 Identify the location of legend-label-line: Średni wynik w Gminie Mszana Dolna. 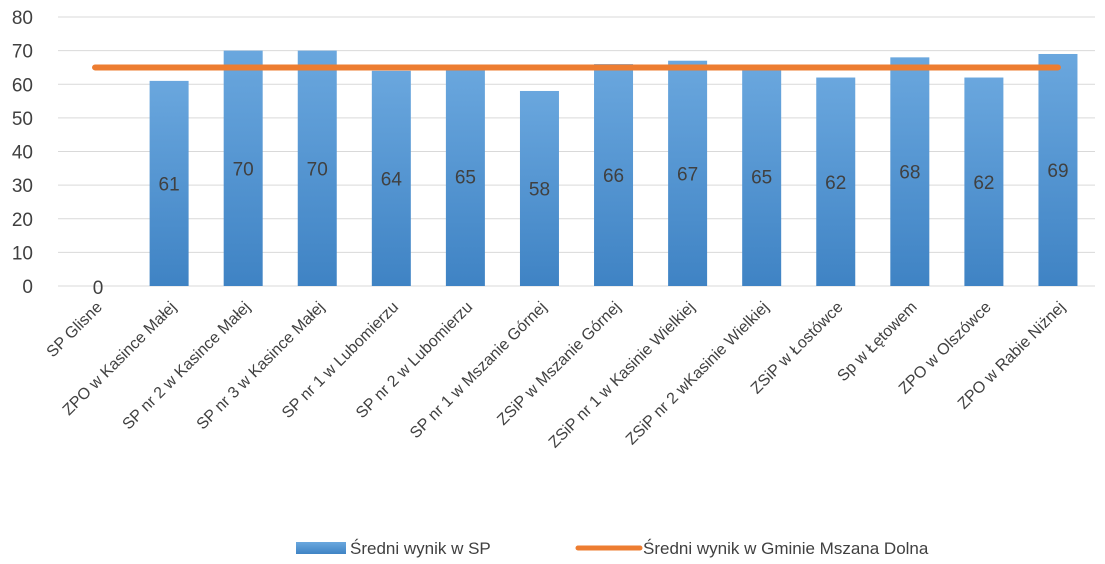
(786, 548).